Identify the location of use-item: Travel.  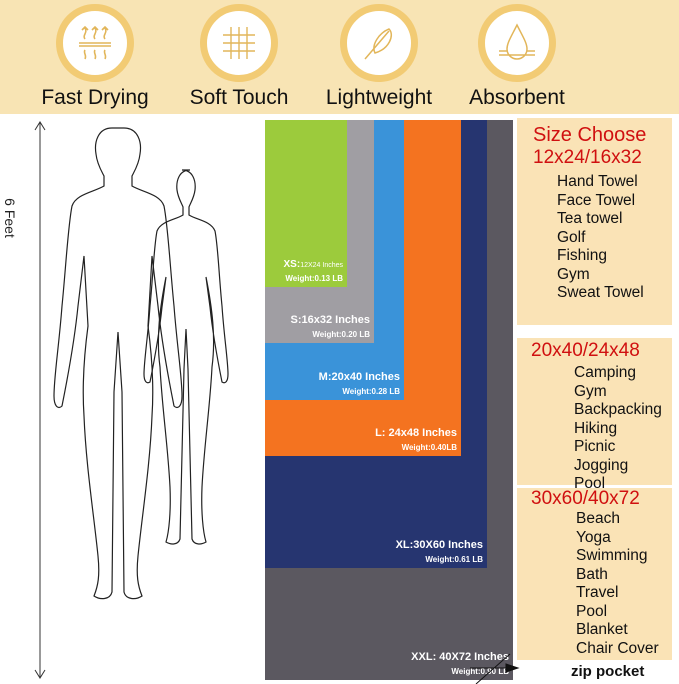
(597, 592).